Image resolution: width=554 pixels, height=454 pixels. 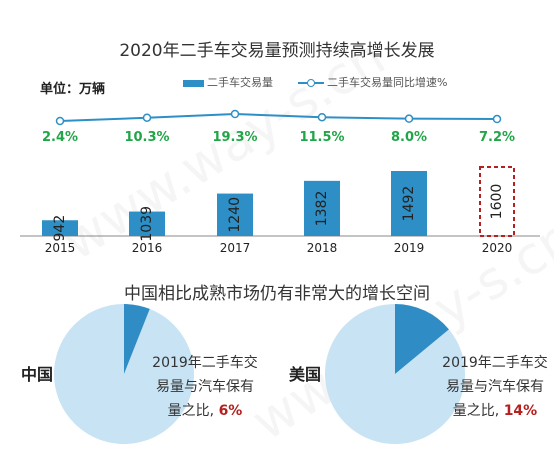 What do you see at coordinates (305, 374) in the screenshot?
I see `country-label-usa: 美国` at bounding box center [305, 374].